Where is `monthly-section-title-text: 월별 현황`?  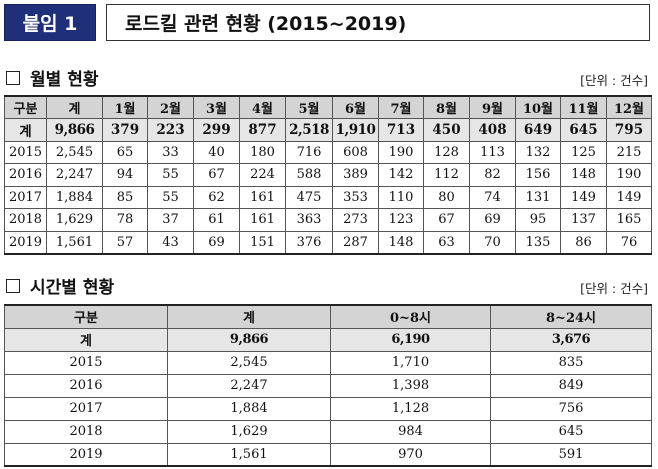
monthly-section-title-text: 월별 현황 is located at coordinates (64, 80).